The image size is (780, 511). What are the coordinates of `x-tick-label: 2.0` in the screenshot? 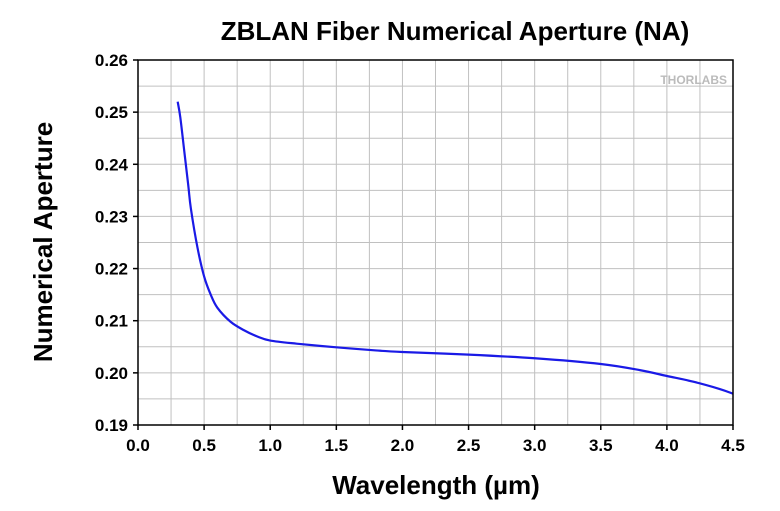 It's located at (403, 445).